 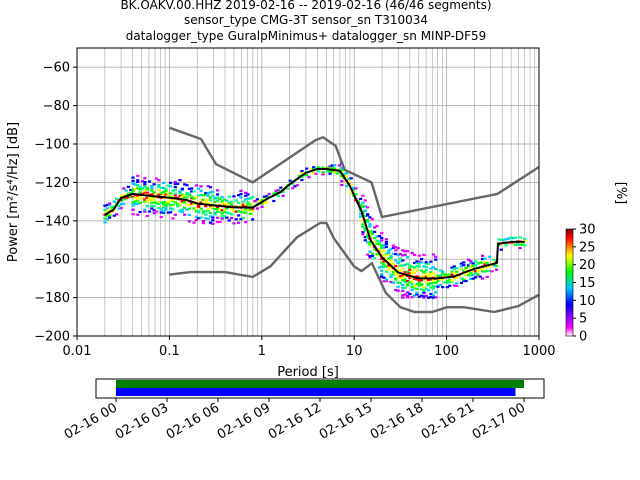 I want to click on coverage-tick-label: 02-17 00, so click(x=499, y=421).